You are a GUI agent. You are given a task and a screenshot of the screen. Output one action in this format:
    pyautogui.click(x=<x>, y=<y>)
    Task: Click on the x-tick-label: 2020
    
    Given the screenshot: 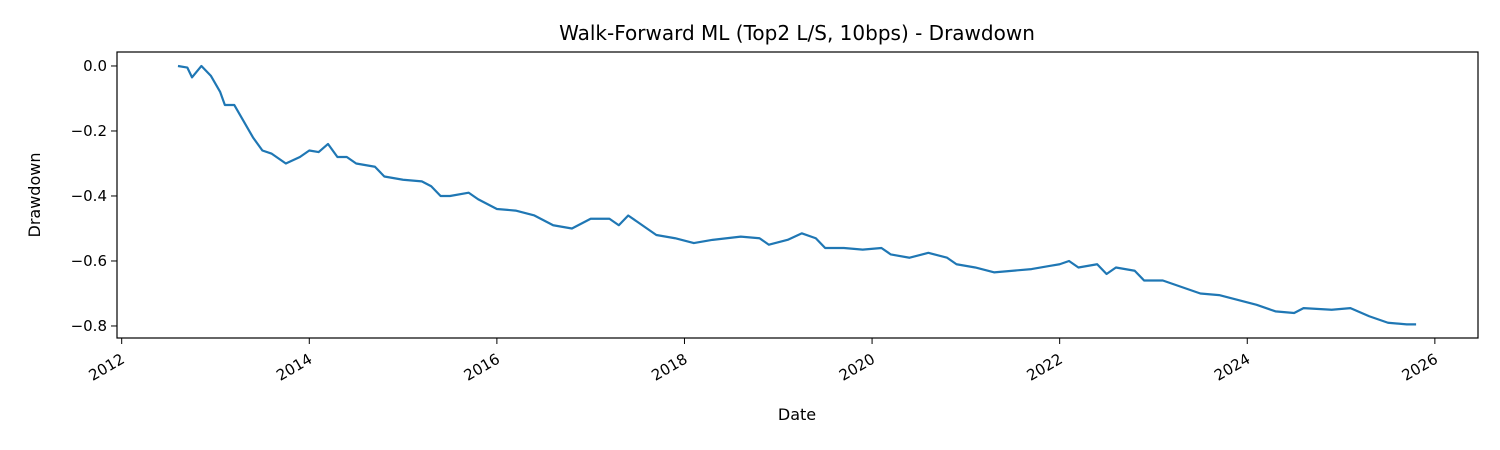 What is the action you would take?
    pyautogui.click(x=857, y=367)
    